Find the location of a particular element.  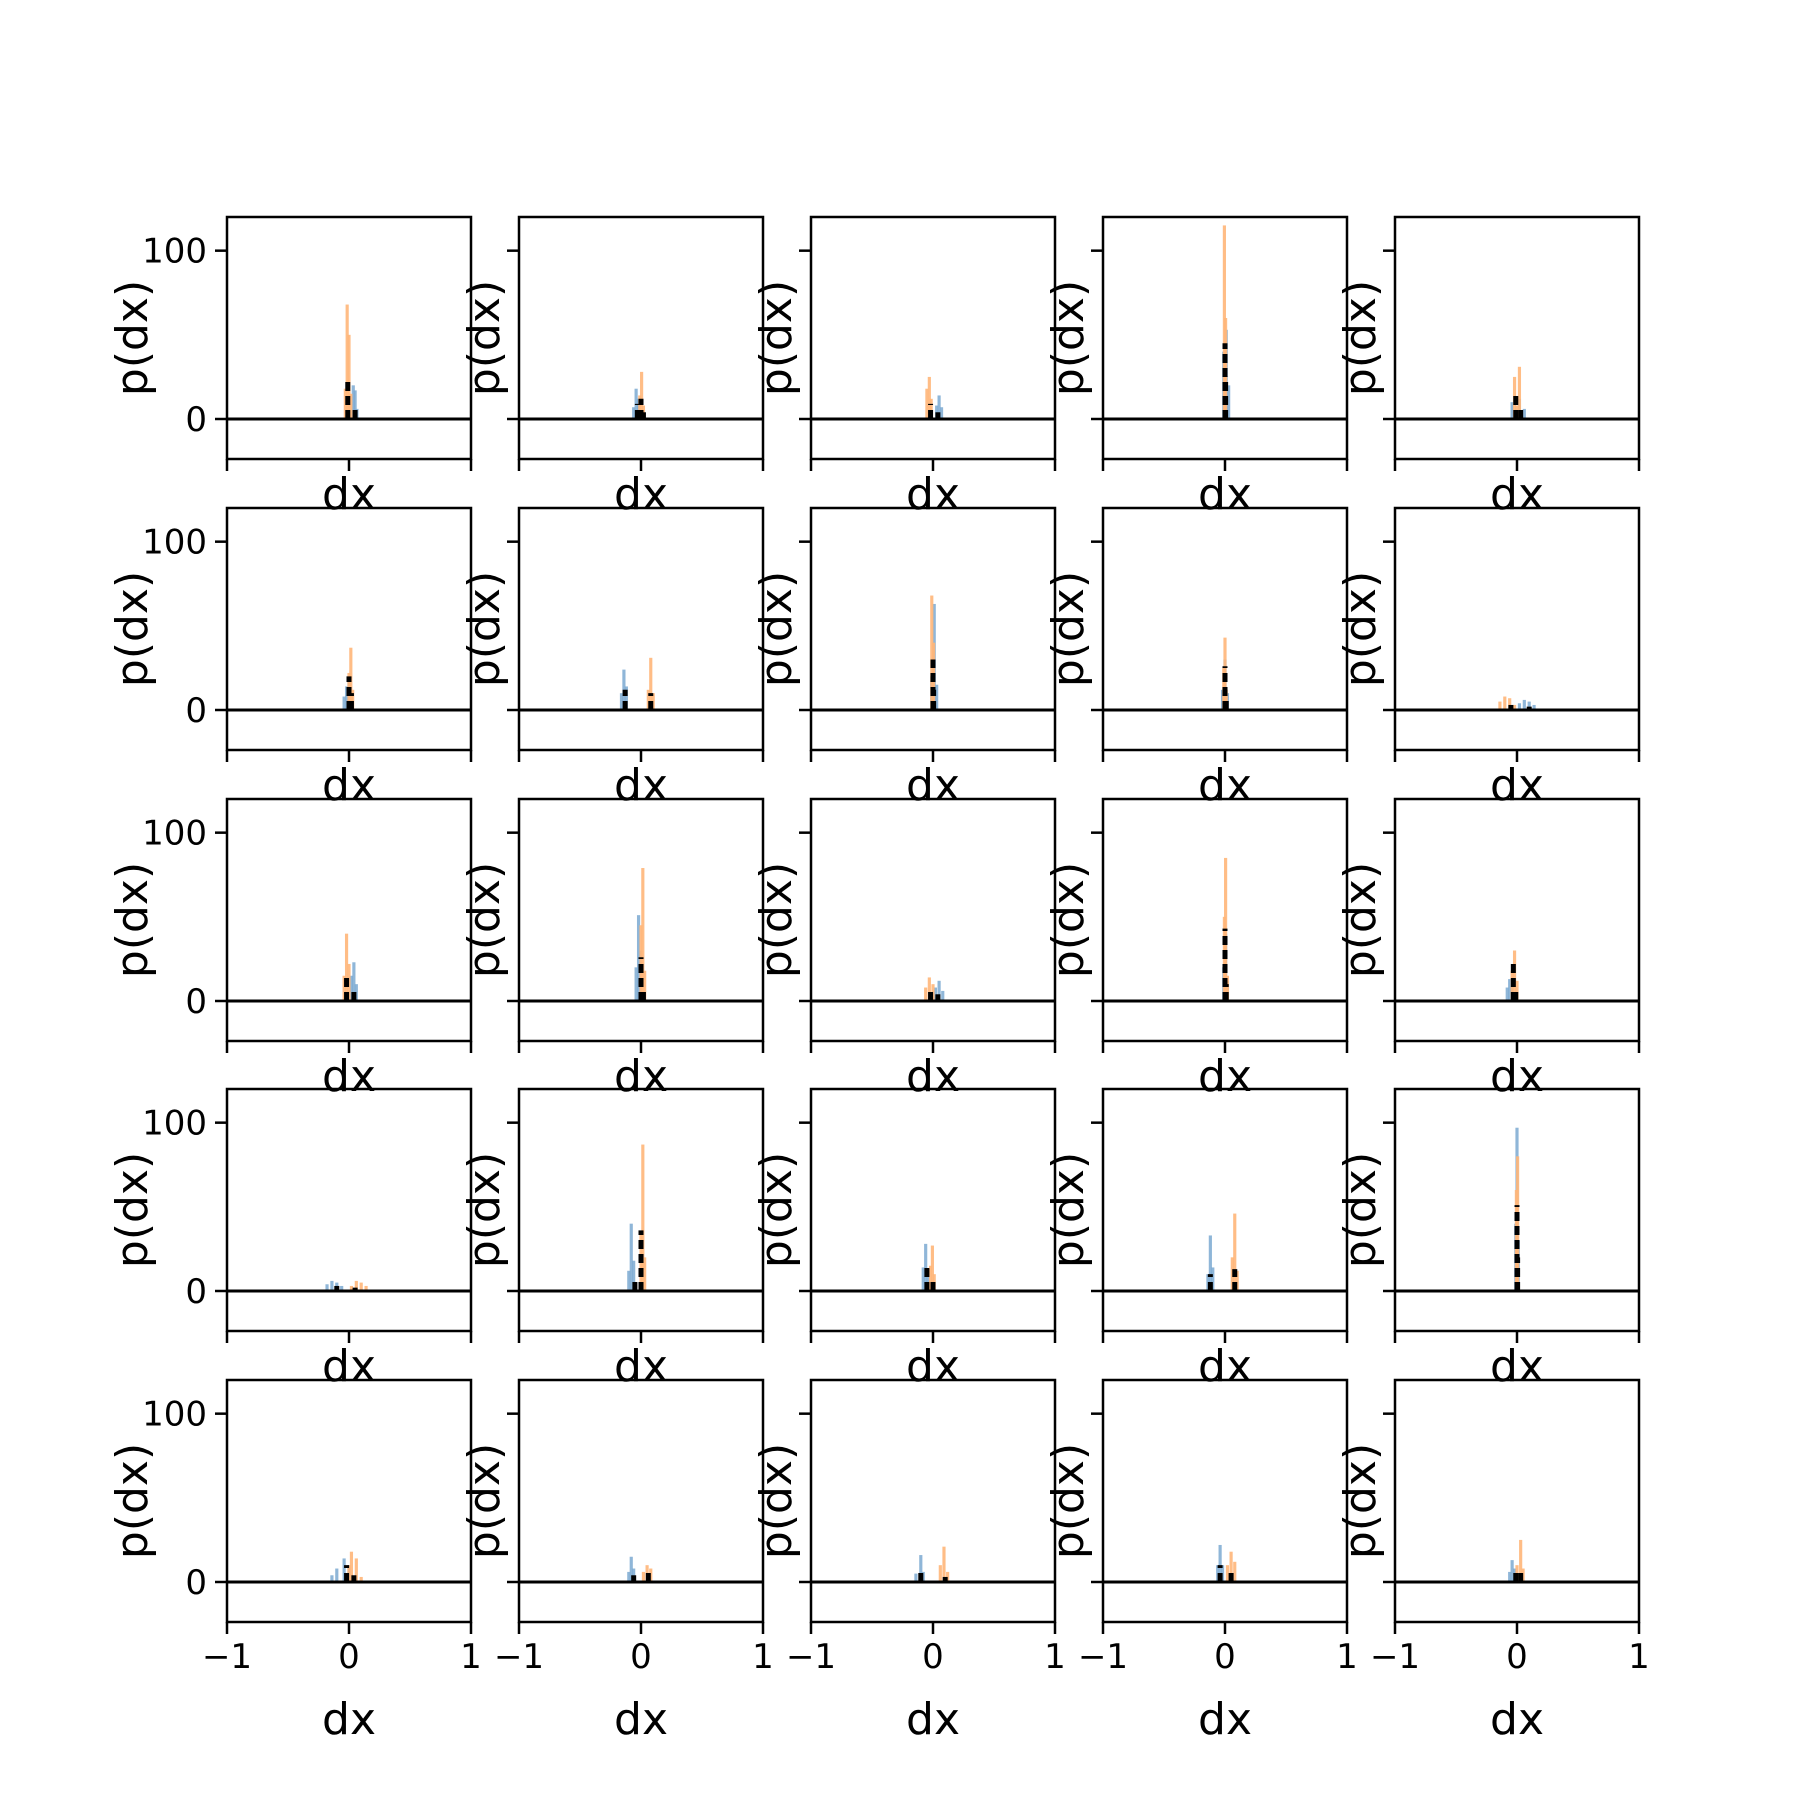

subplot-r1-c3: dx p(dx) is located at coordinates (904, 367).